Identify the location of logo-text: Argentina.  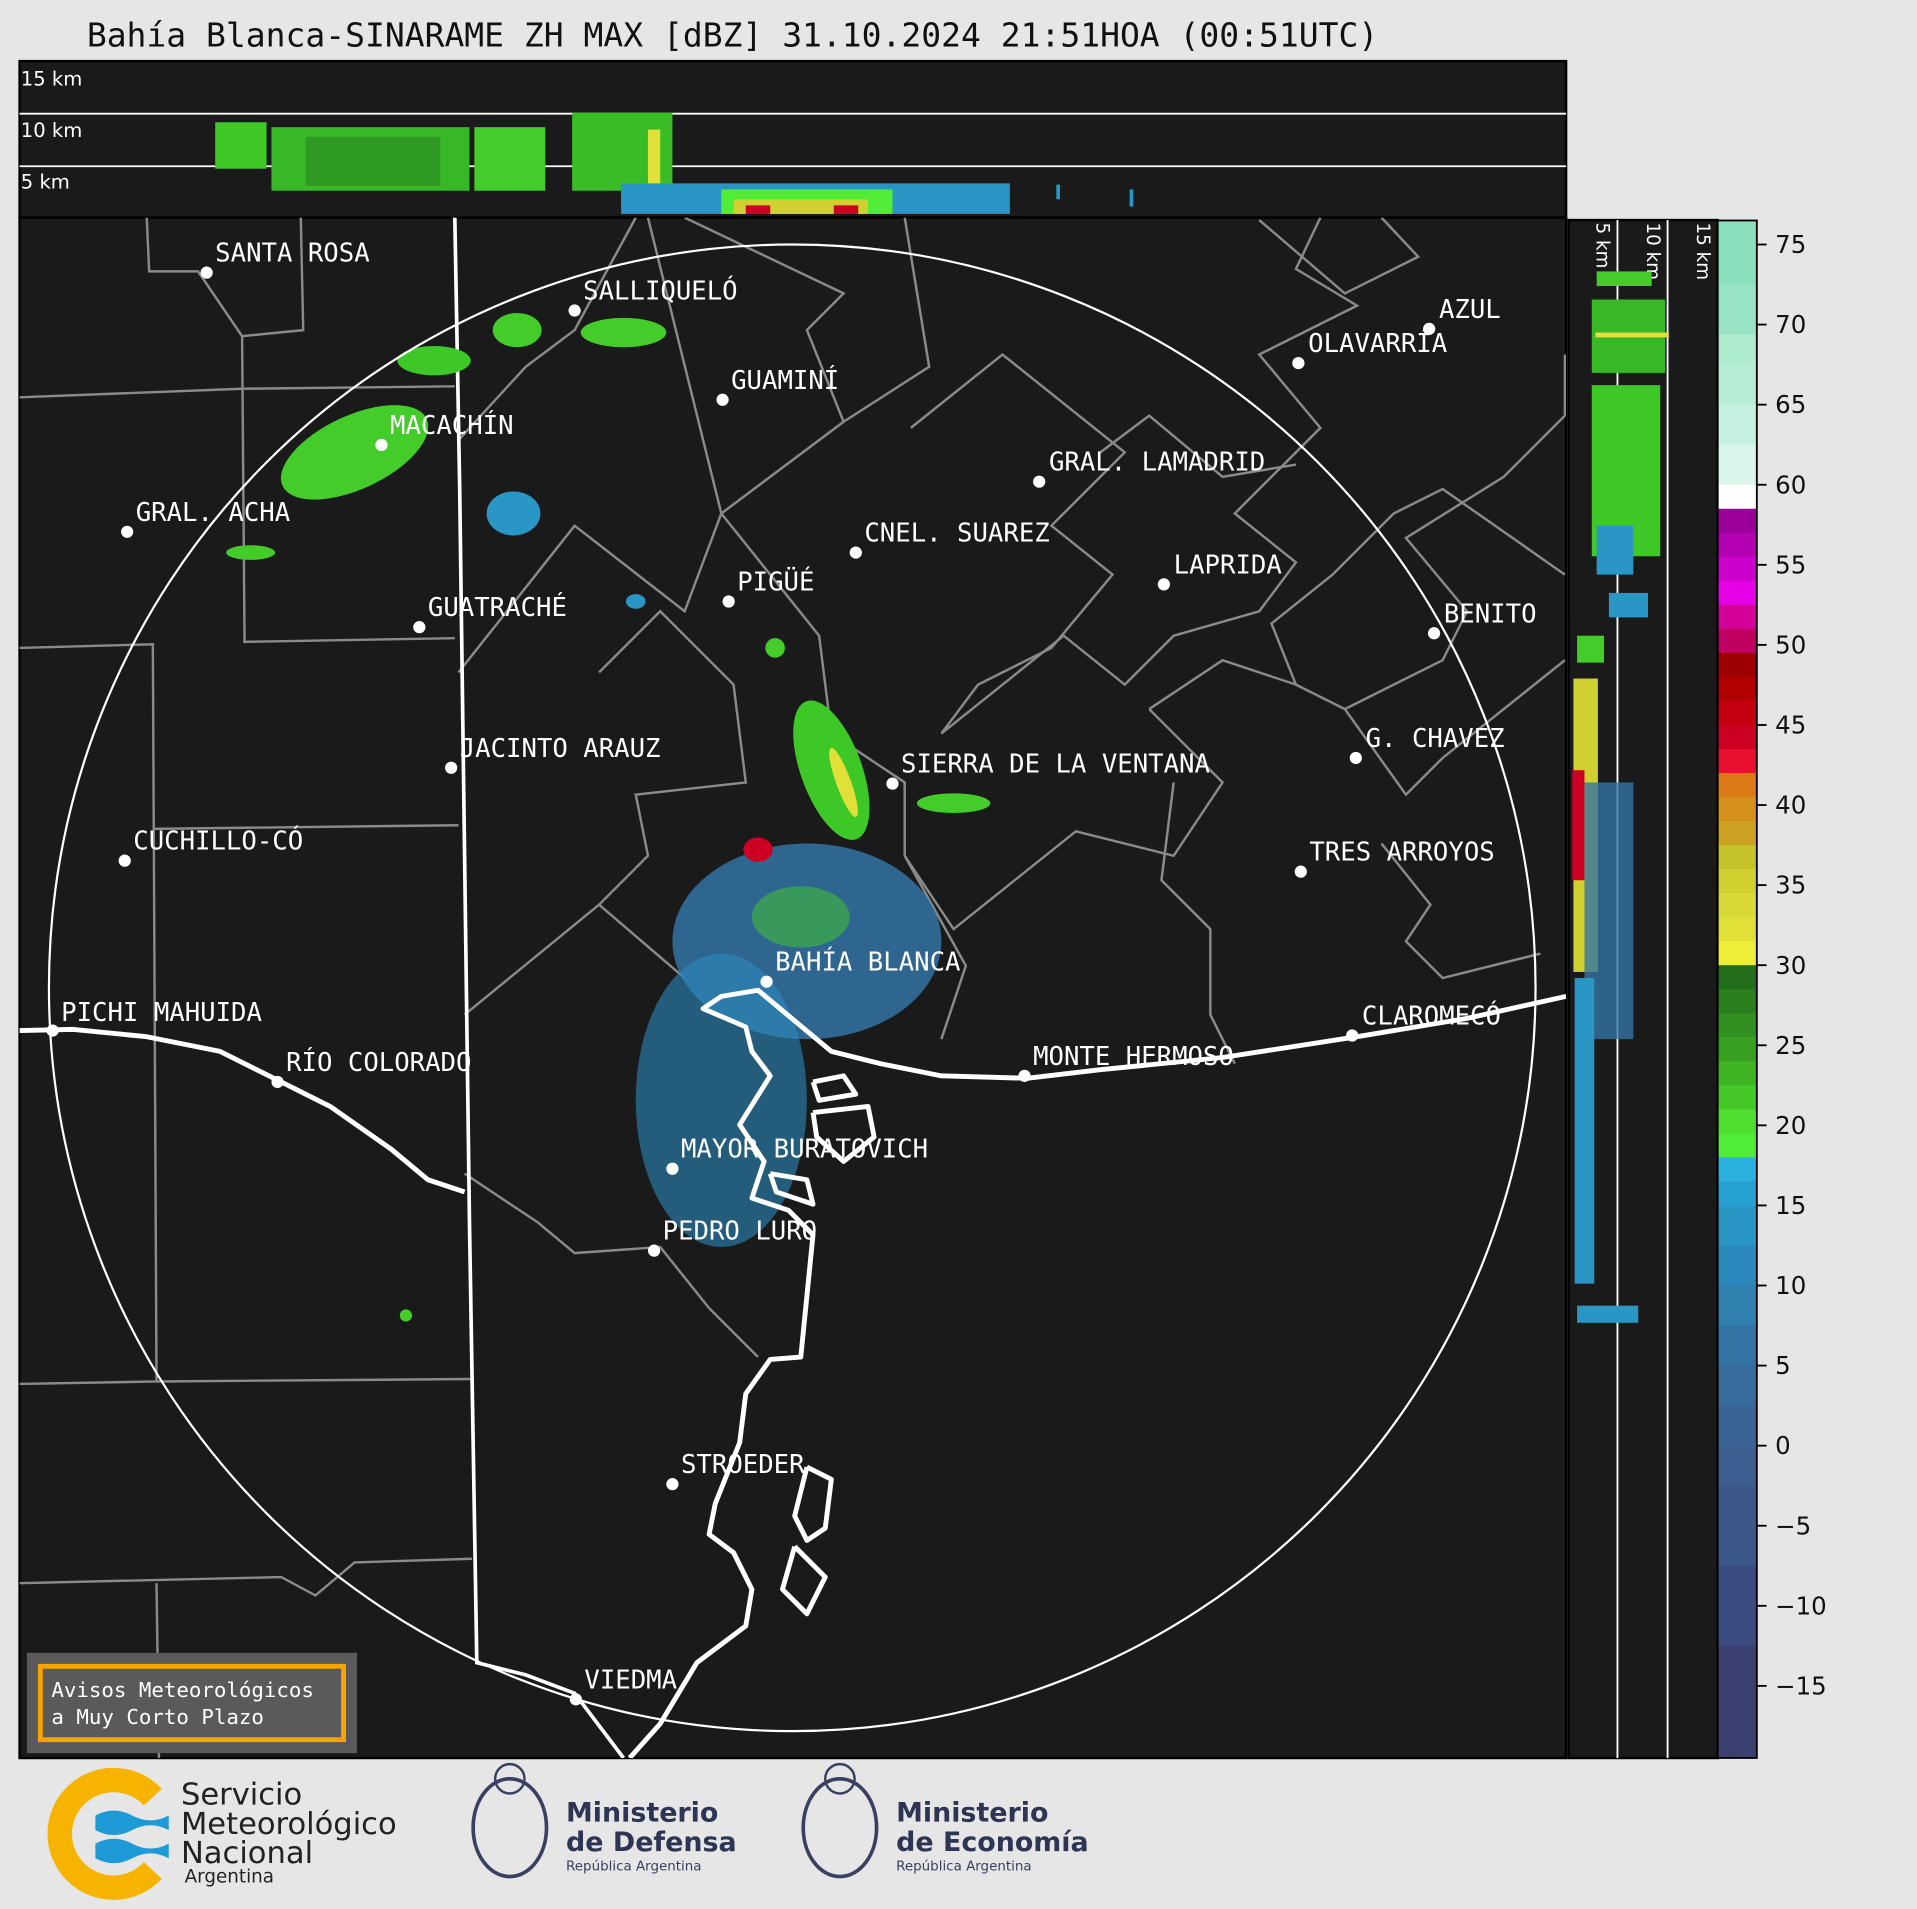
(229, 1877).